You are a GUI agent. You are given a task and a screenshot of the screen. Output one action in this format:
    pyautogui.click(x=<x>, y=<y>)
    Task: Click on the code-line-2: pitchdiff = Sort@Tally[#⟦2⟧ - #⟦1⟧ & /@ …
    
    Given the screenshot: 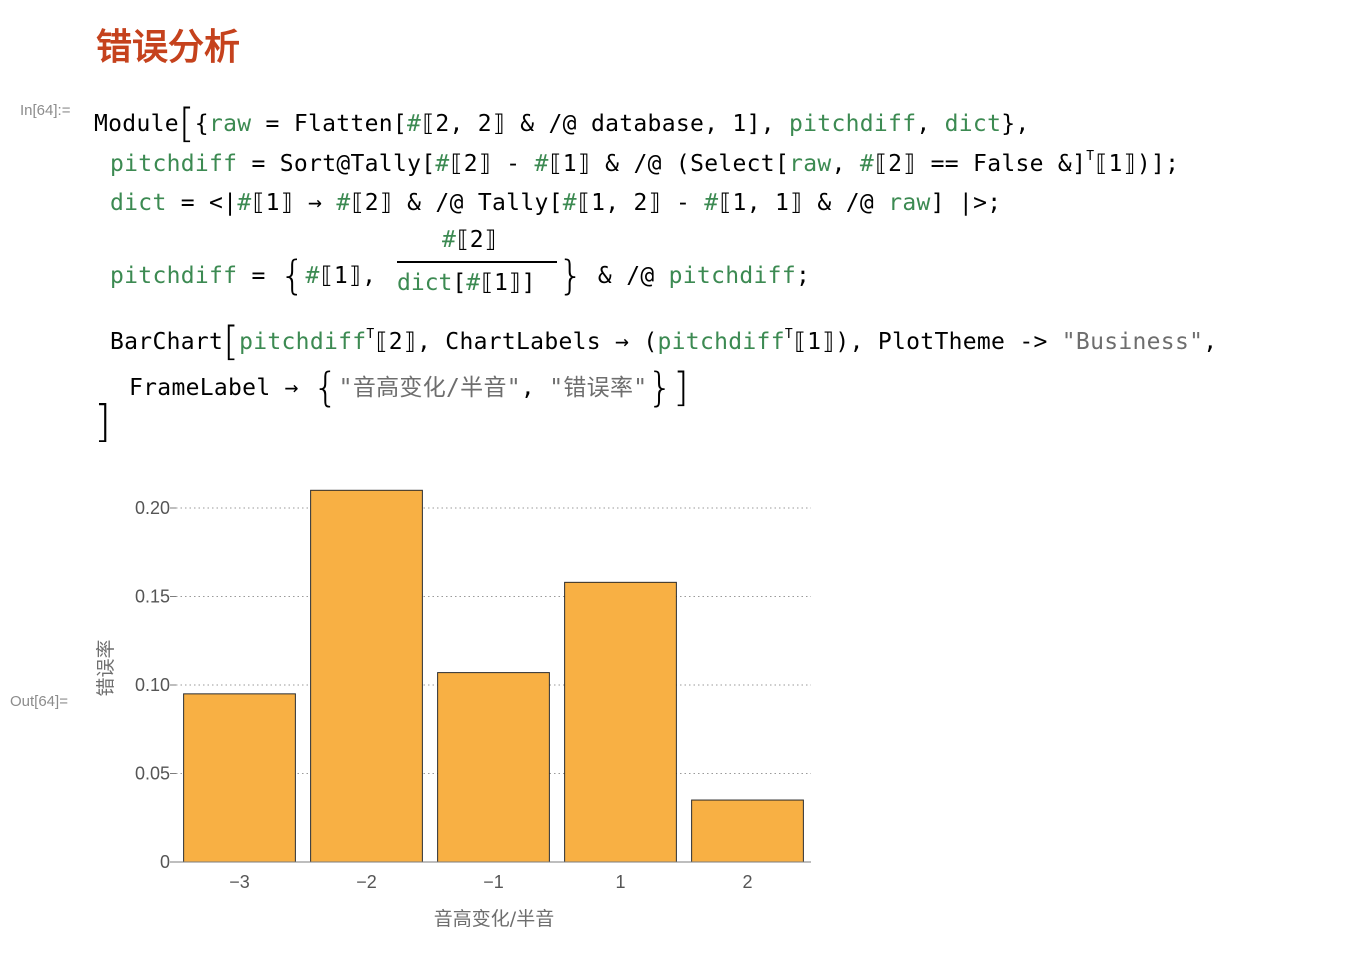 What is the action you would take?
    pyautogui.click(x=645, y=163)
    